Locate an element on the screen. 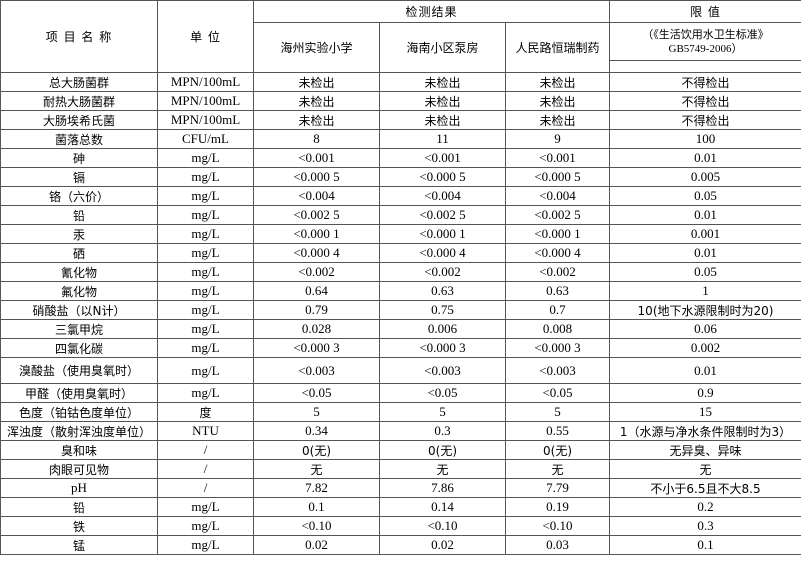 The width and height of the screenshot is (801, 573). result-value: 0.02 is located at coordinates (442, 545).